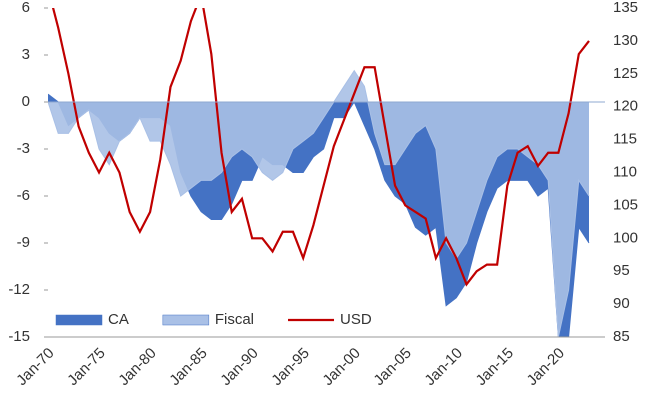 This screenshot has width=660, height=401. What do you see at coordinates (621, 336) in the screenshot?
I see `y2-tick-label: 85` at bounding box center [621, 336].